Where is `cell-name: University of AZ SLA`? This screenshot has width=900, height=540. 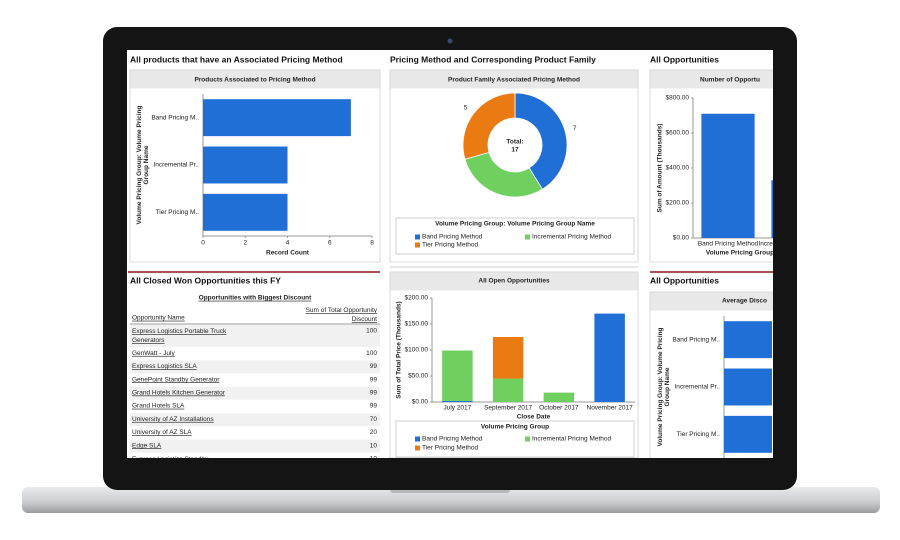
cell-name: University of AZ SLA is located at coordinates (162, 432).